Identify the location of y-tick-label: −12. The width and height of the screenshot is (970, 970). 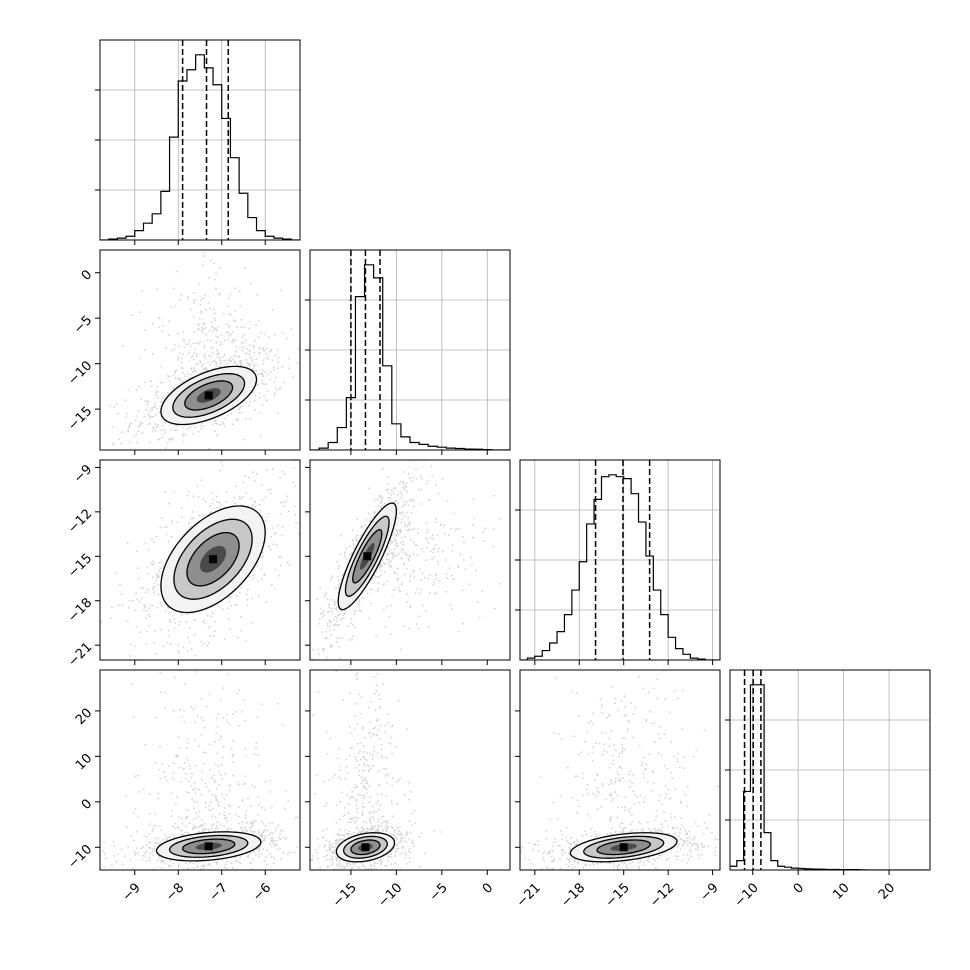
(80, 522).